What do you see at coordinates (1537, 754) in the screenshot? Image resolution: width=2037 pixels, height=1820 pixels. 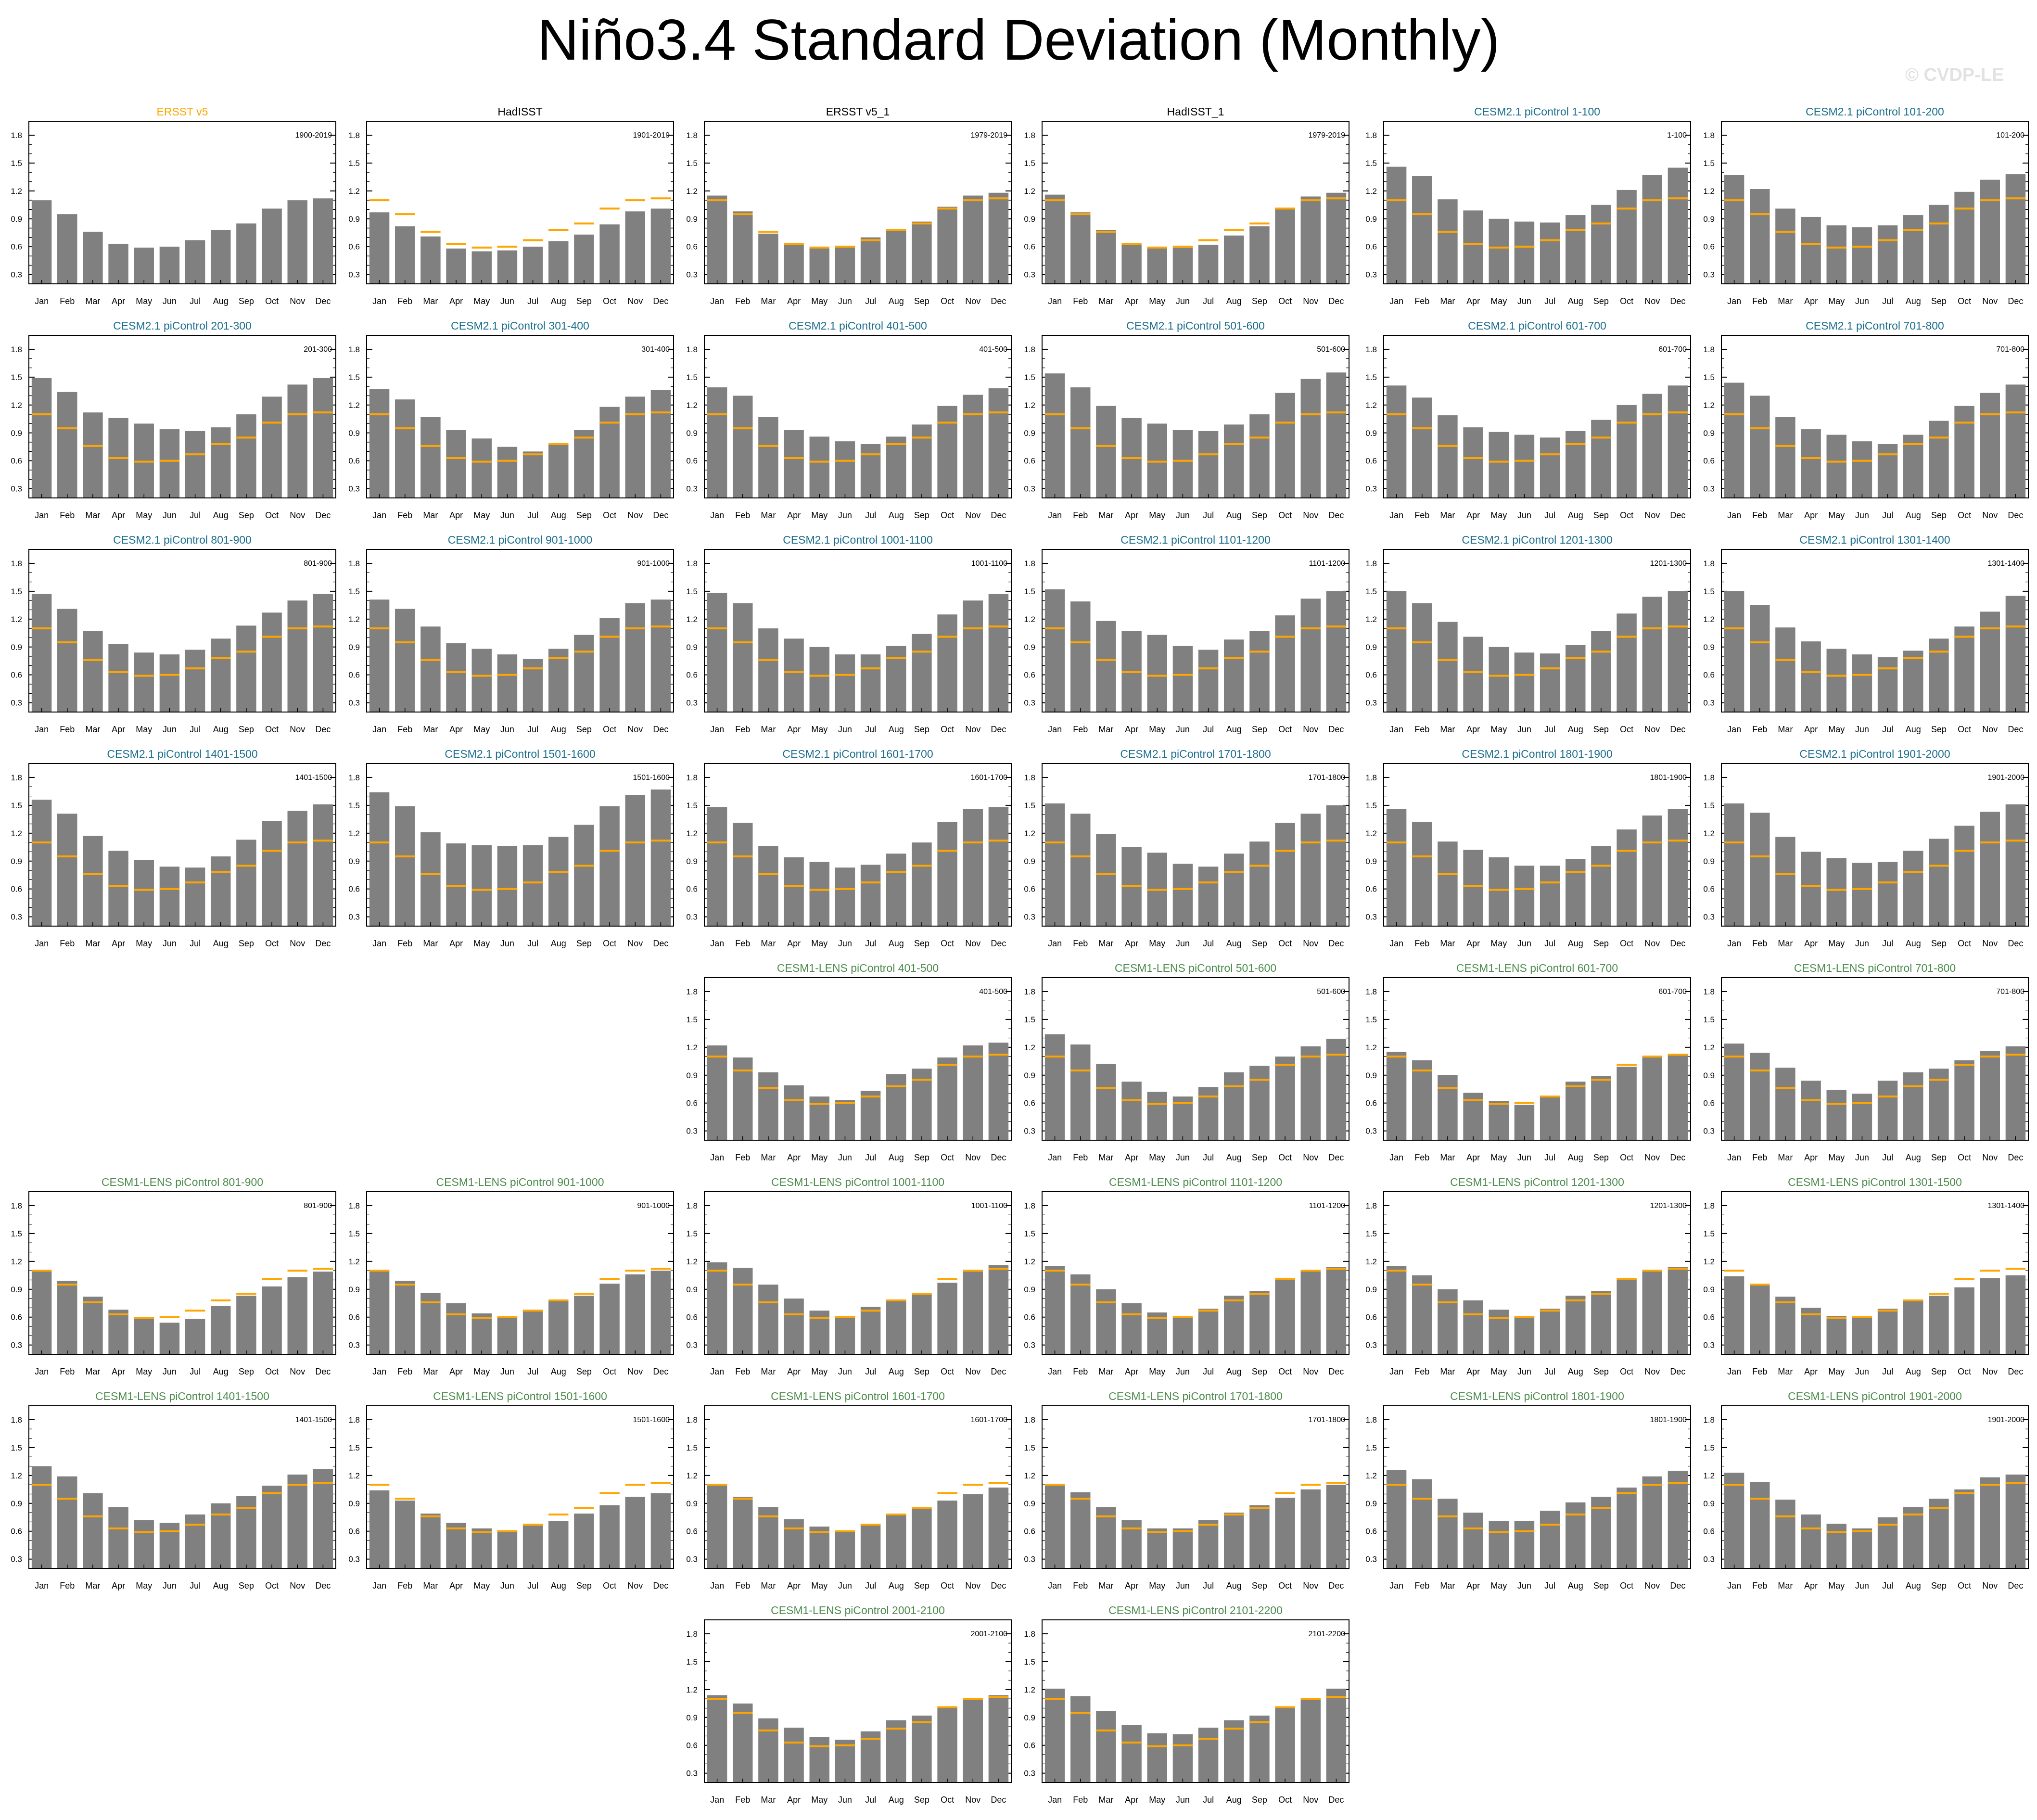 I see `panel-title: CESM2.1 piControl 1801-1900` at bounding box center [1537, 754].